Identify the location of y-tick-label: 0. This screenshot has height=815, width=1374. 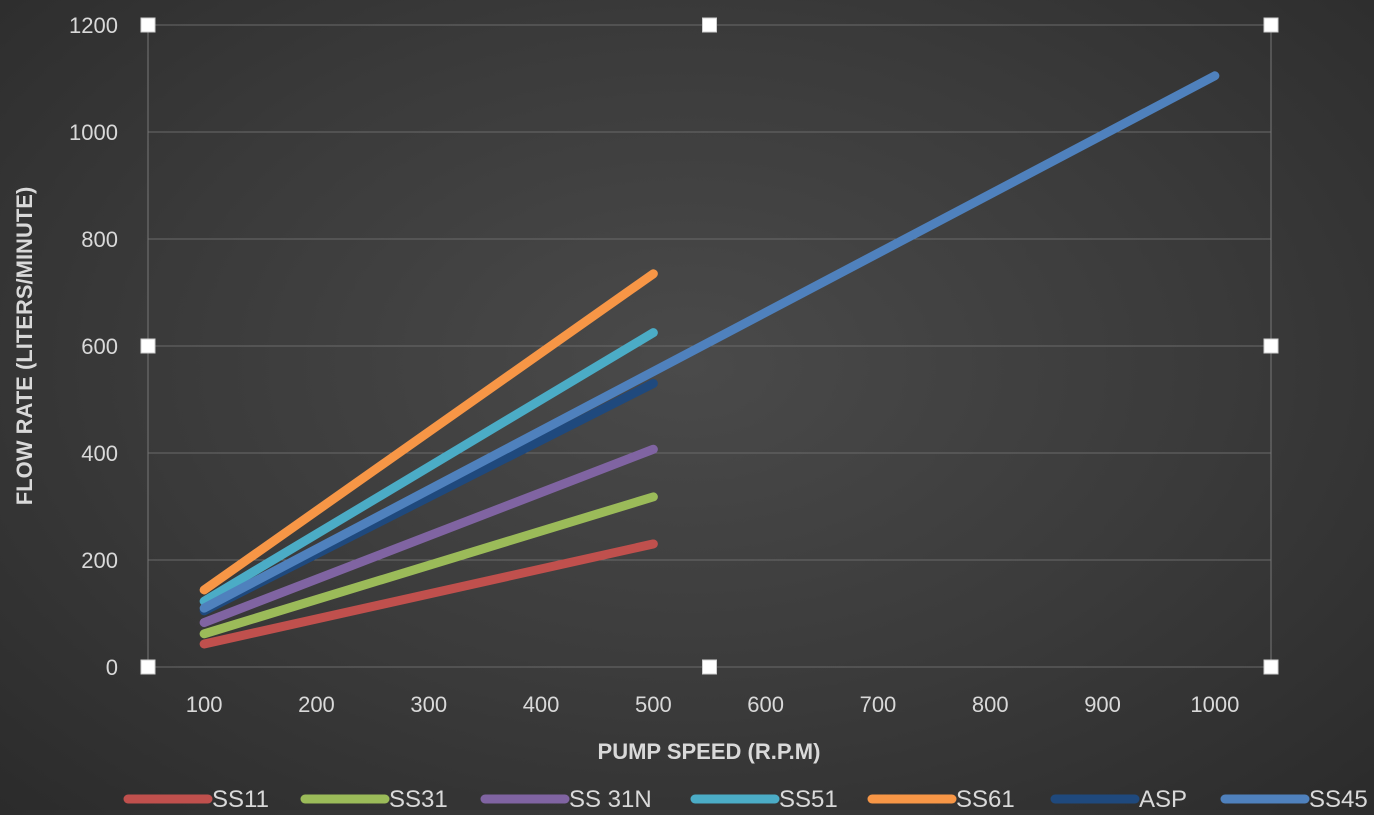
(112, 667).